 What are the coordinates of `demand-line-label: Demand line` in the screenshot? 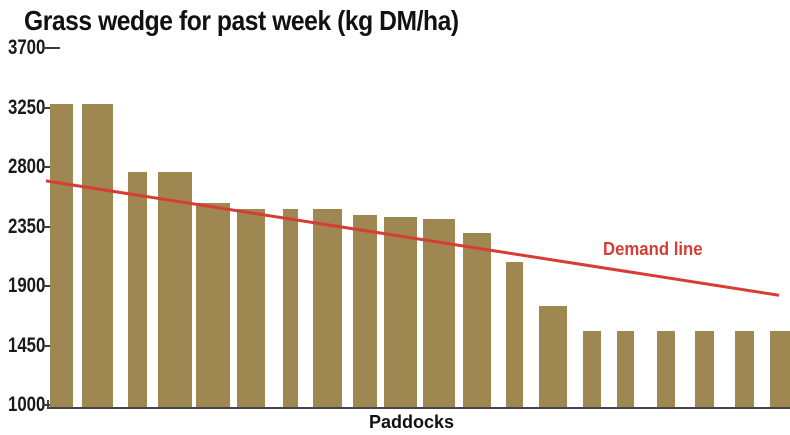 It's located at (653, 249).